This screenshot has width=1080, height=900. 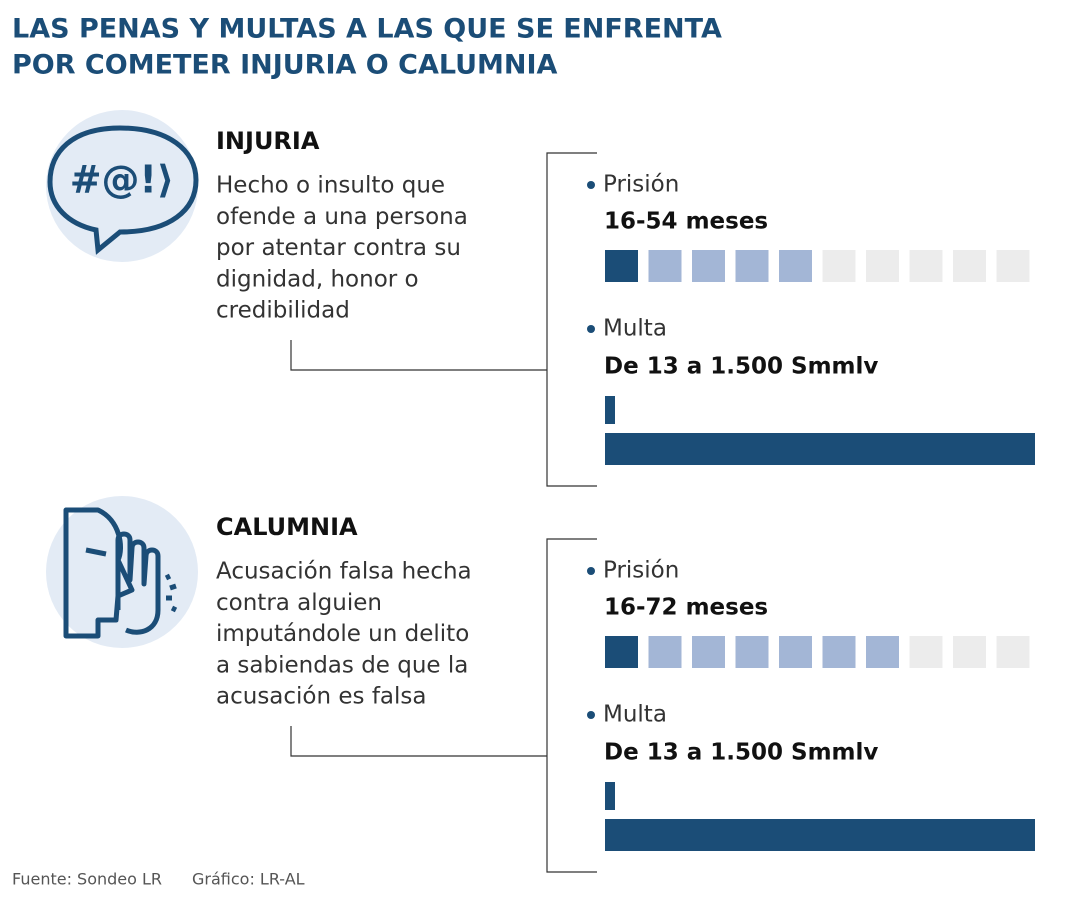 What do you see at coordinates (317, 279) in the screenshot?
I see `section-description: dignidad, honor o` at bounding box center [317, 279].